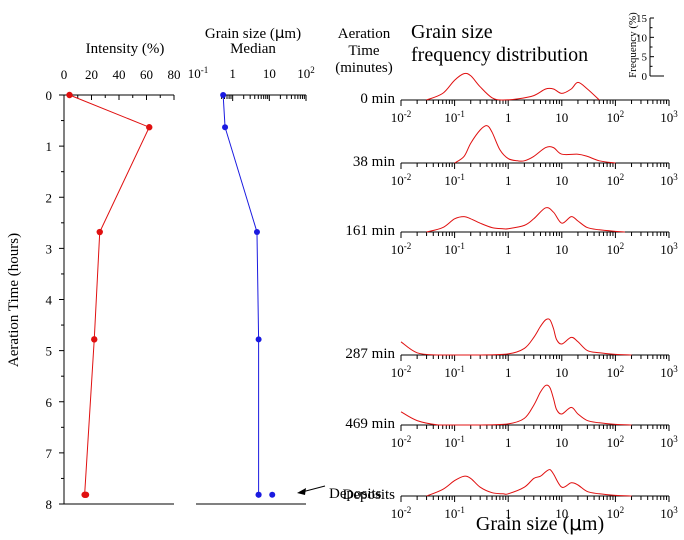 The height and width of the screenshot is (540, 684). Describe the element at coordinates (14, 300) in the screenshot. I see `aeration-time-axis-label: Aeration Time (hours)` at that location.